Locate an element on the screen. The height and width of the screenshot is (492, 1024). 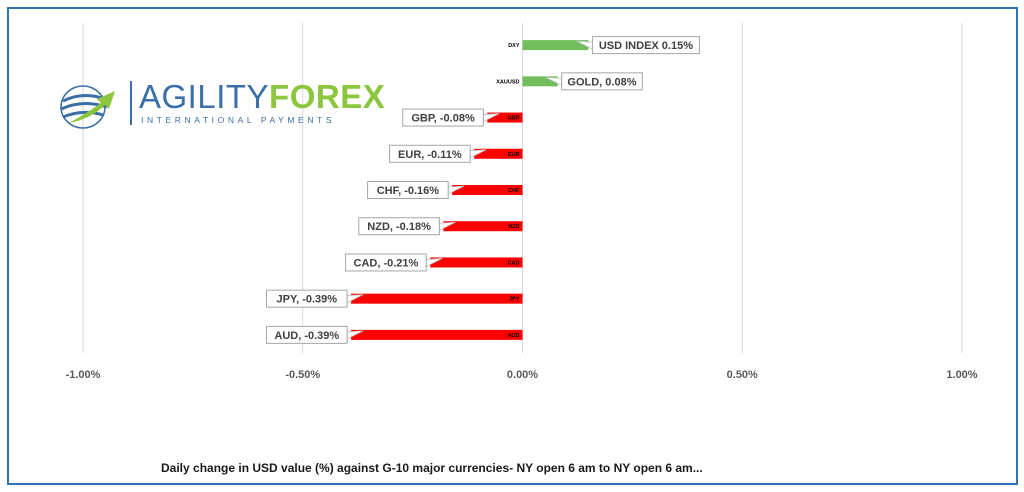
data-label: GBP, -0.08% is located at coordinates (443, 119).